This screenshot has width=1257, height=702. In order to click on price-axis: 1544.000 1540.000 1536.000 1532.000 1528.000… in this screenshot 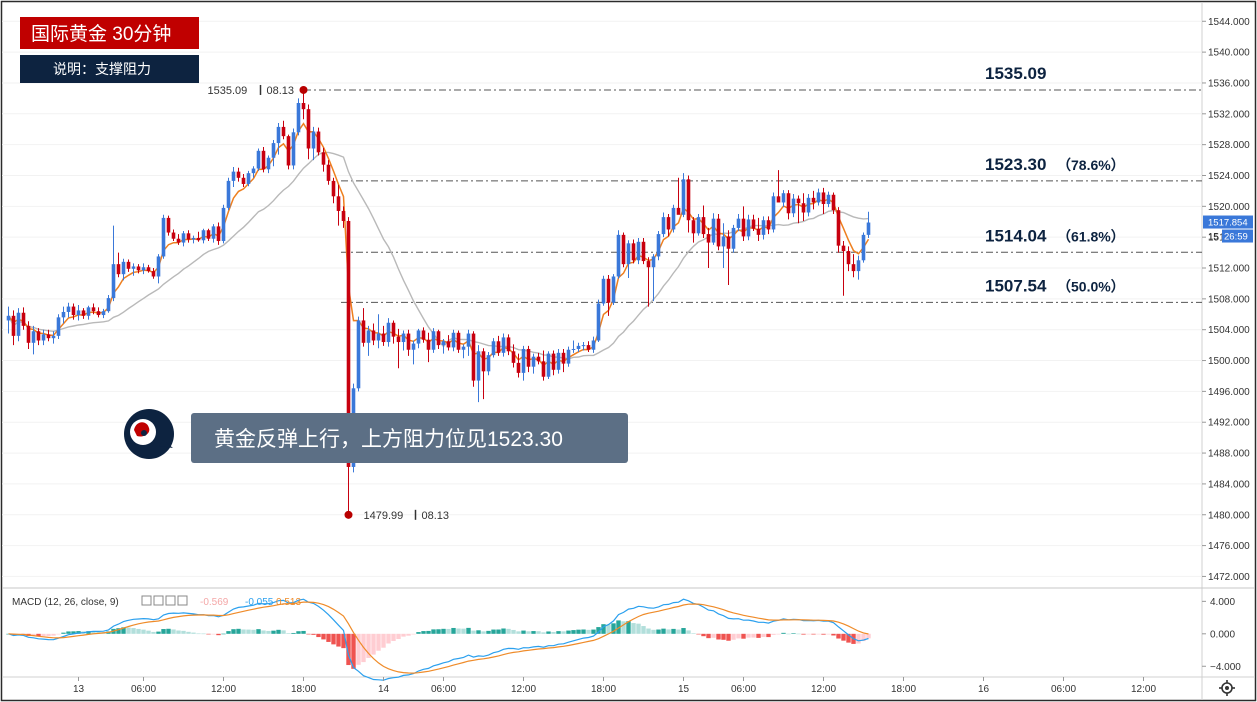, I will do `click(1227, 300)`.